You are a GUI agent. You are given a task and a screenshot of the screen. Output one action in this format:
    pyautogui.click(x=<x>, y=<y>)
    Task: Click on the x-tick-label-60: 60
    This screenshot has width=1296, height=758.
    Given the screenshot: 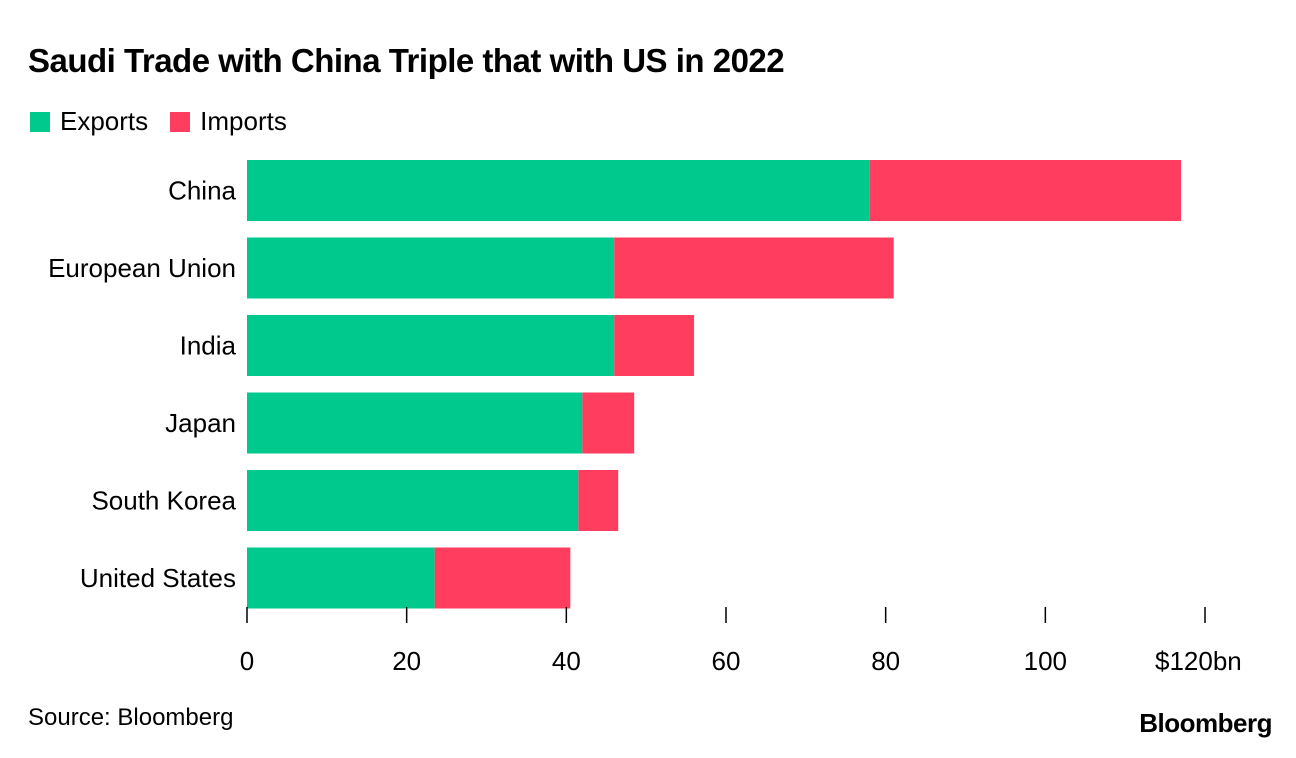 What is the action you would take?
    pyautogui.click(x=726, y=661)
    